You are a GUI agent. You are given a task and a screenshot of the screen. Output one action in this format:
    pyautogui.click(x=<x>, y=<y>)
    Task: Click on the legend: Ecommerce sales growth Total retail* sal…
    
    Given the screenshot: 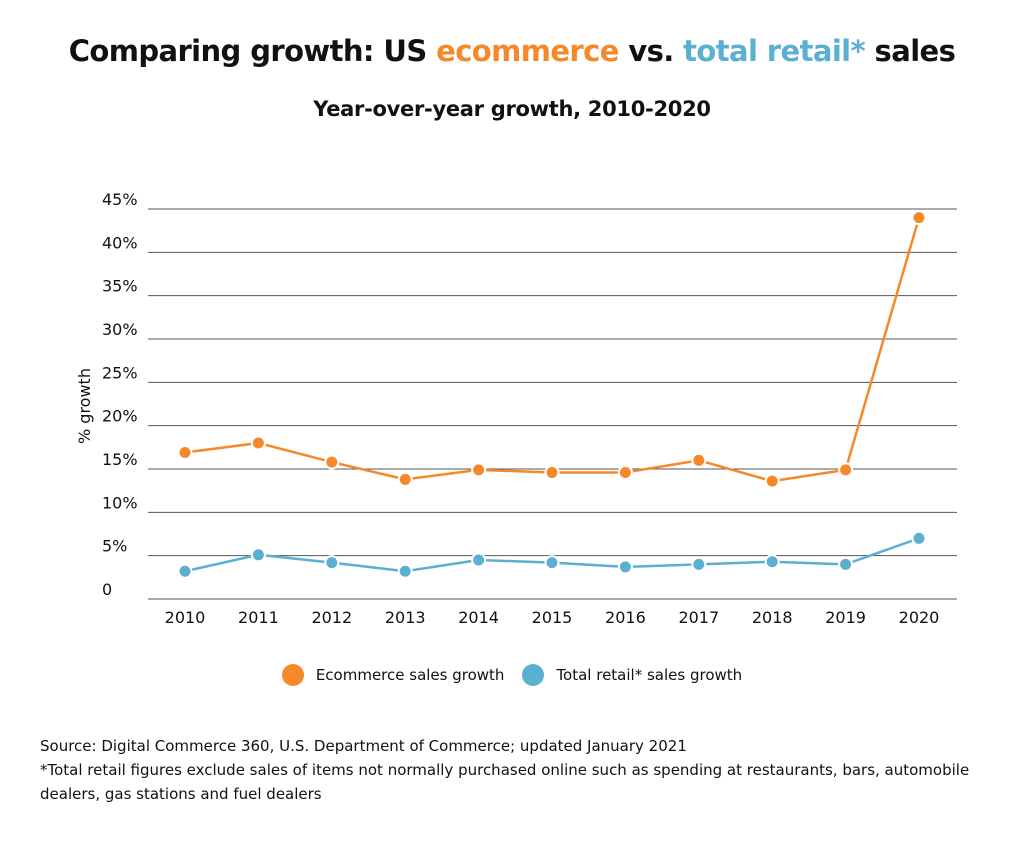 What is the action you would take?
    pyautogui.click(x=512, y=675)
    